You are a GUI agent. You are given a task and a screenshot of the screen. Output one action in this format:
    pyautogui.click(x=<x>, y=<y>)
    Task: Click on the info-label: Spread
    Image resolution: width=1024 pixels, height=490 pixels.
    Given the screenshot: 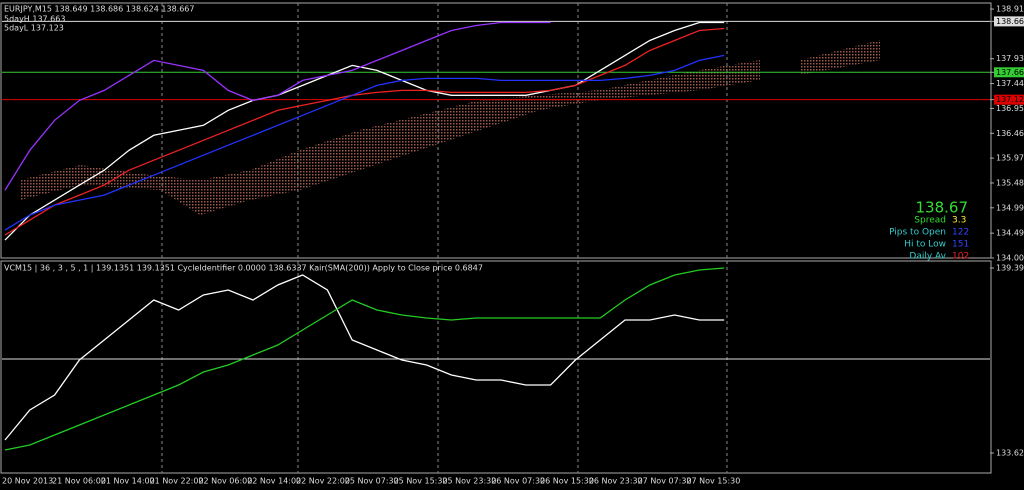 What is the action you would take?
    pyautogui.click(x=930, y=221)
    